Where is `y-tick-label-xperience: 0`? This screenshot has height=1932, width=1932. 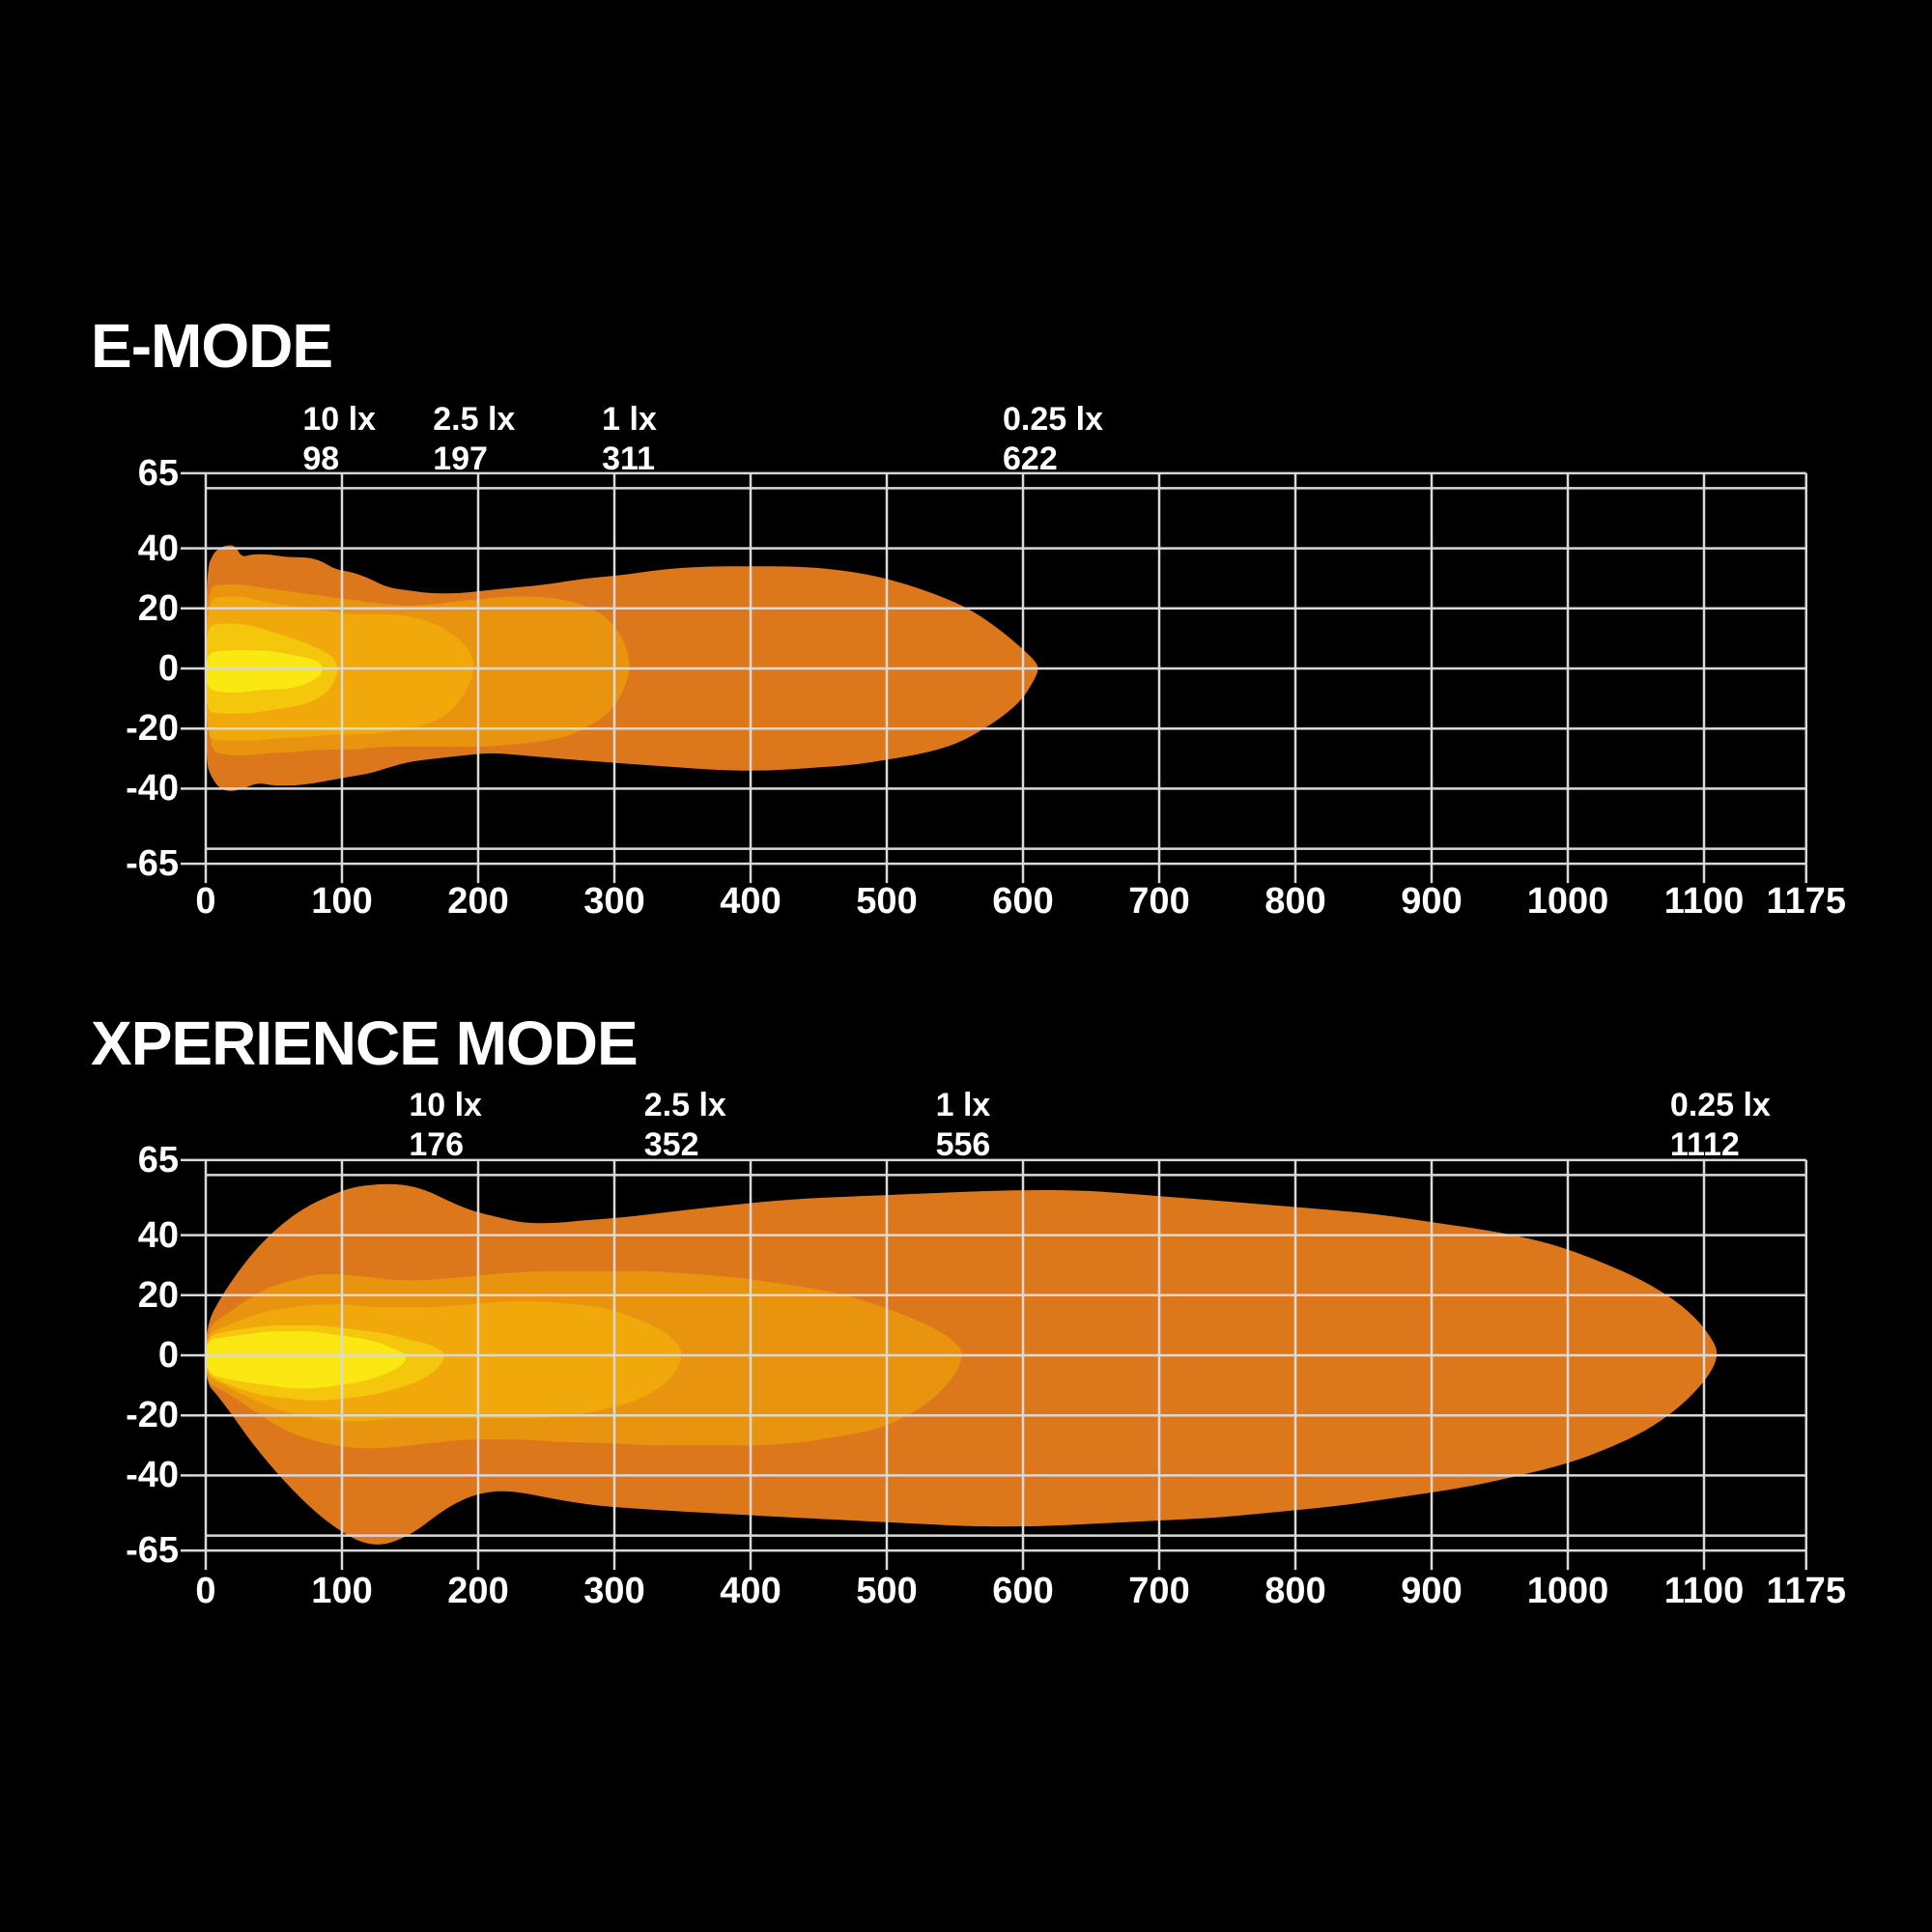
y-tick-label-xperience: 0 is located at coordinates (168, 1355).